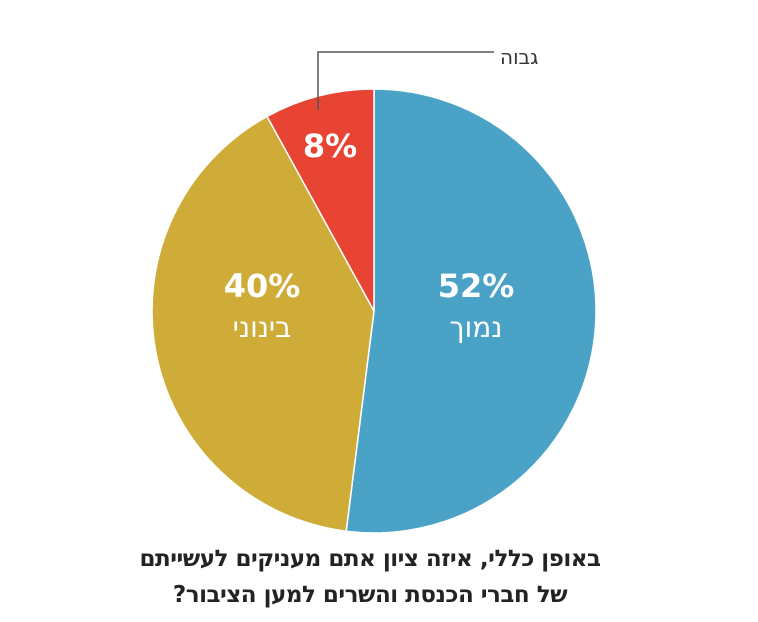 This screenshot has width=758, height=622. I want to click on slice-value-label: 40%, so click(262, 286).